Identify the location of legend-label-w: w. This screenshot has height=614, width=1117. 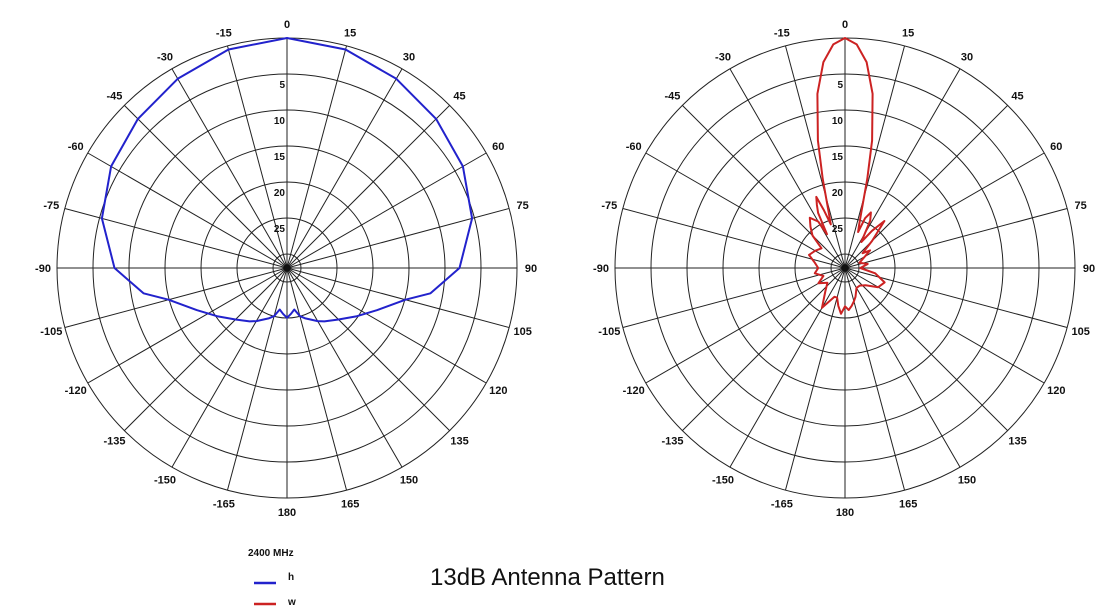
(291, 602).